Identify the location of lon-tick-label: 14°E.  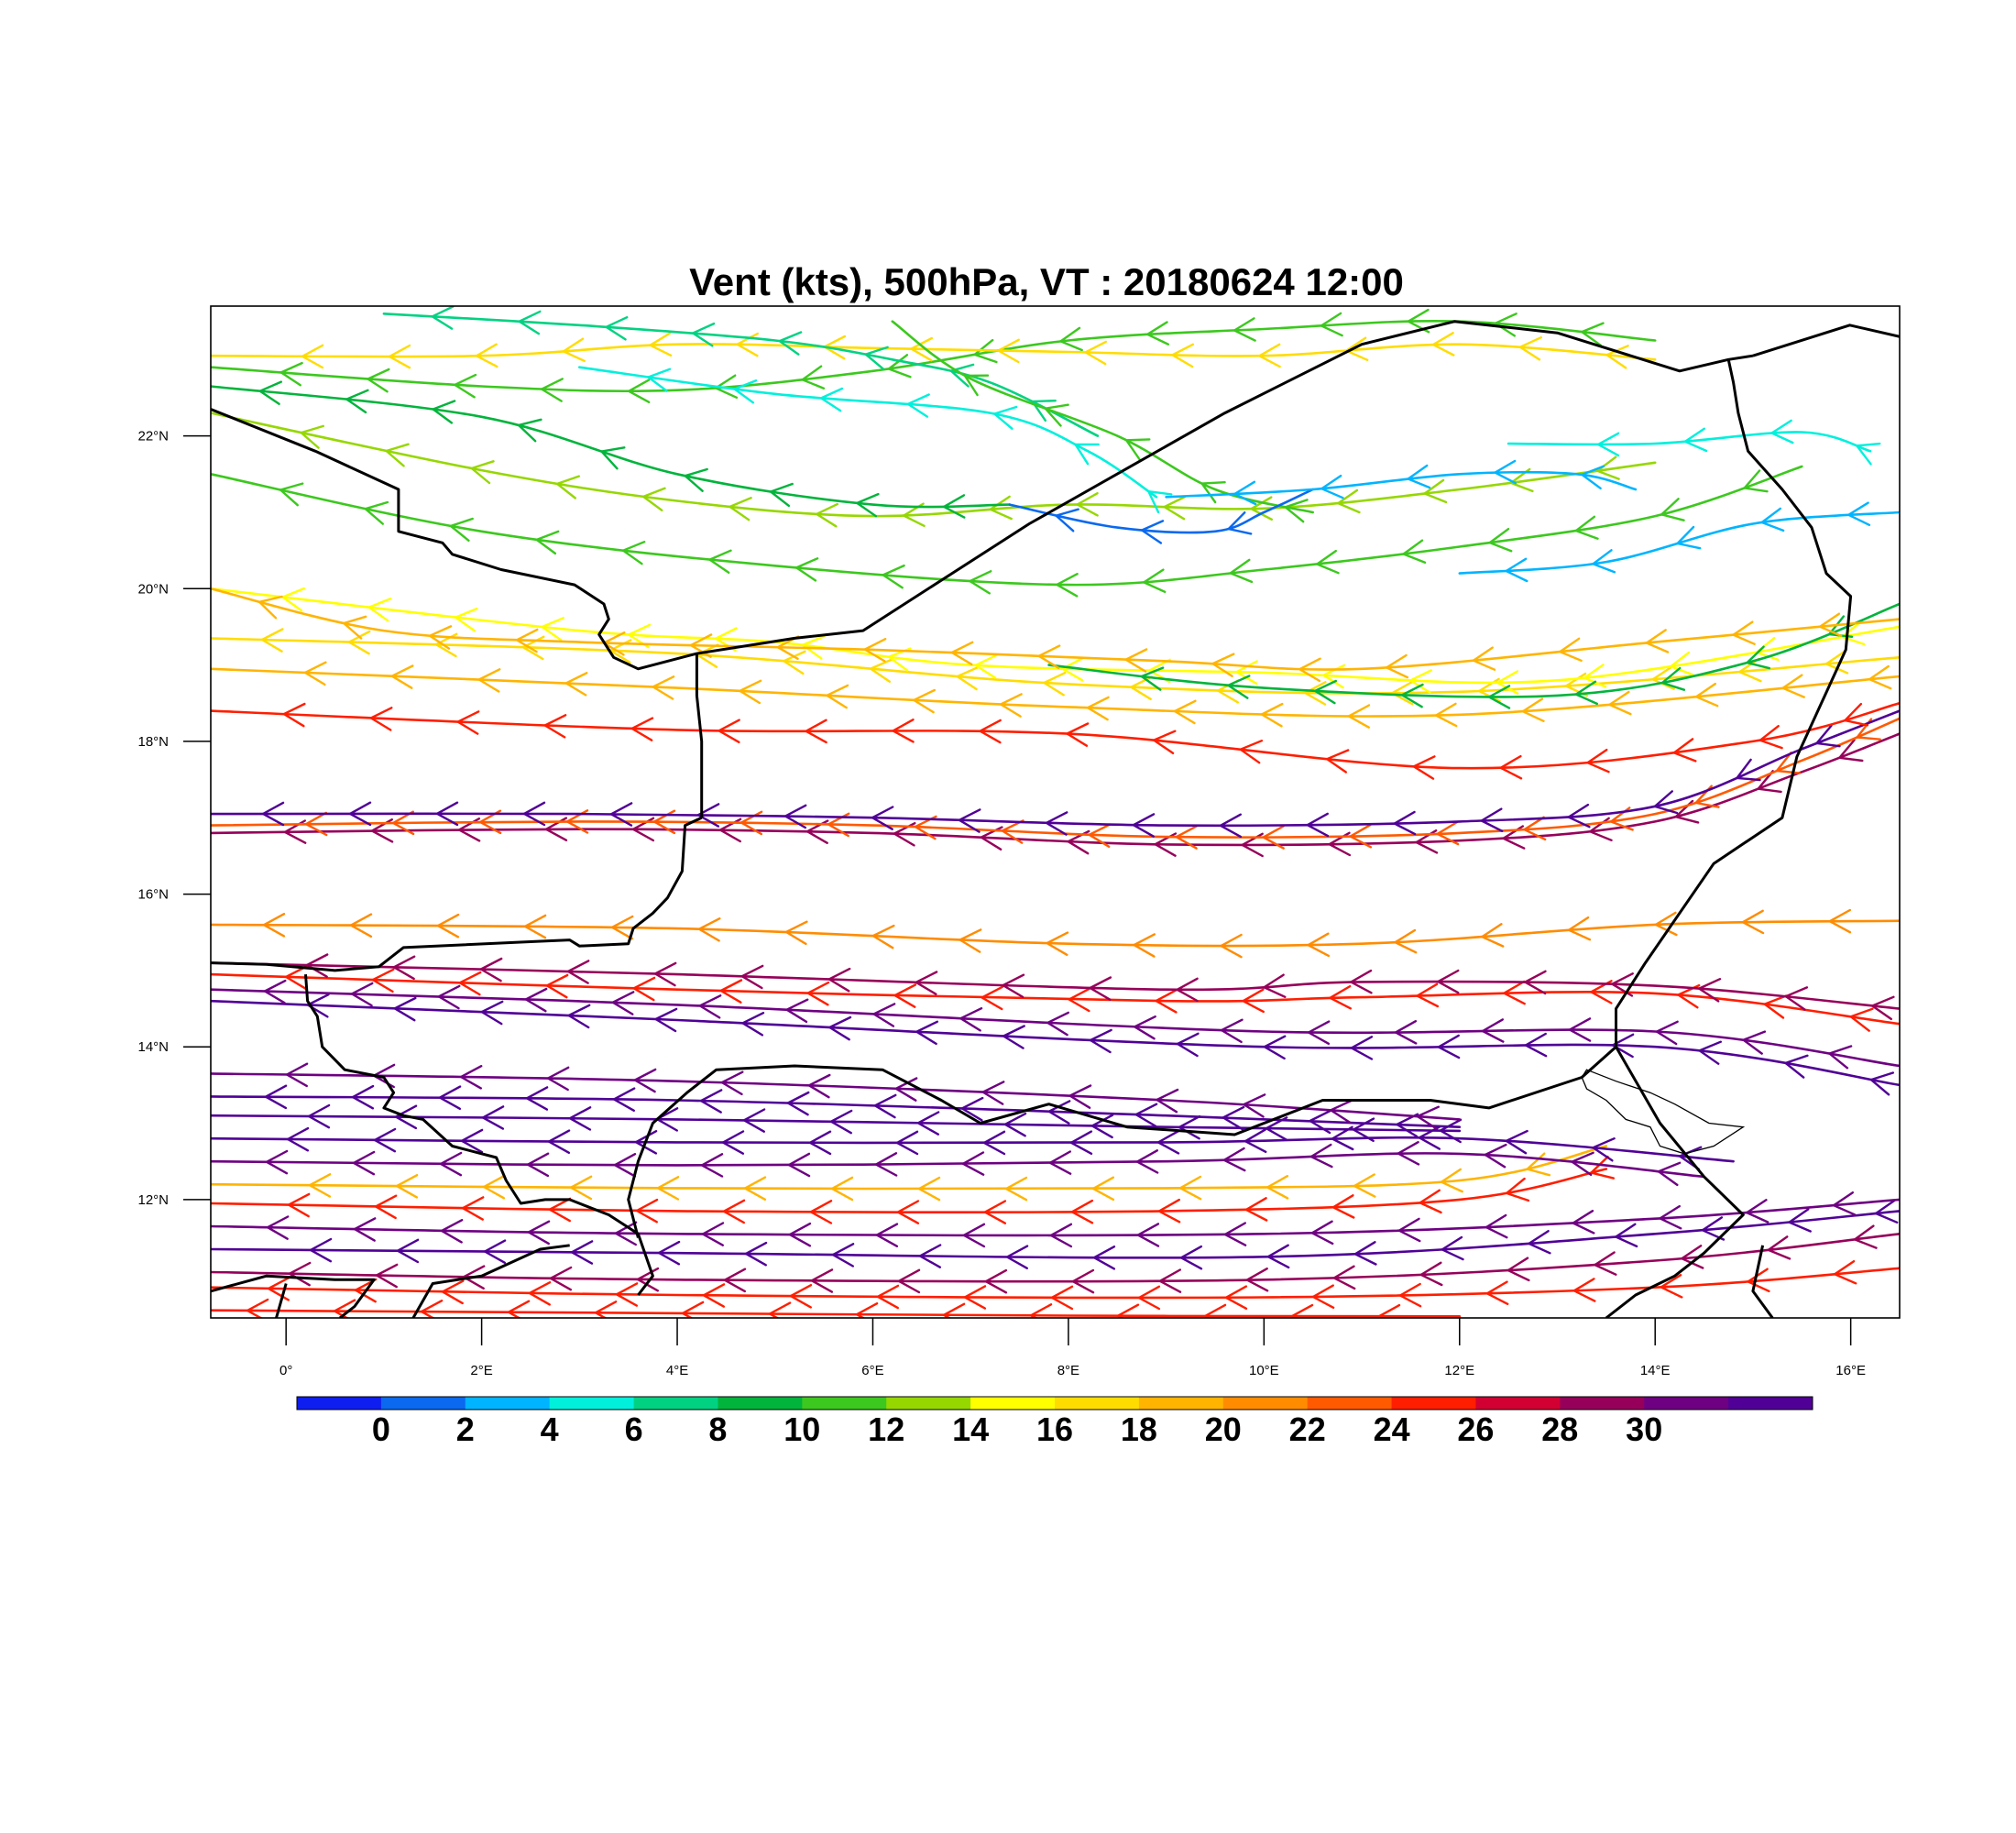
(1655, 1370).